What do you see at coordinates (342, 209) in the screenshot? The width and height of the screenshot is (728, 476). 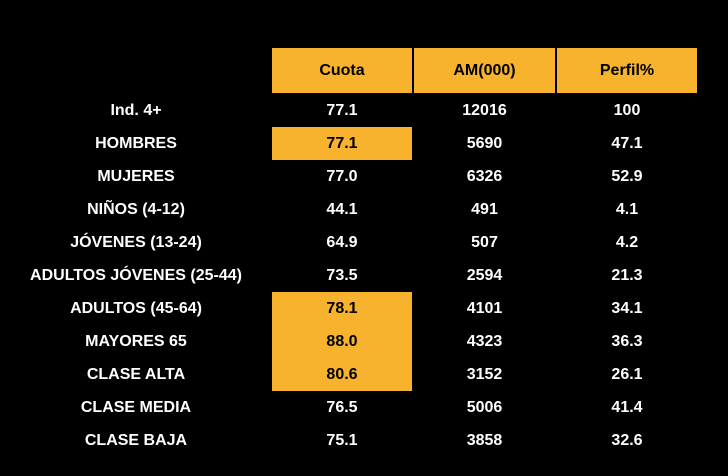 I see `cuota-value: 44.1` at bounding box center [342, 209].